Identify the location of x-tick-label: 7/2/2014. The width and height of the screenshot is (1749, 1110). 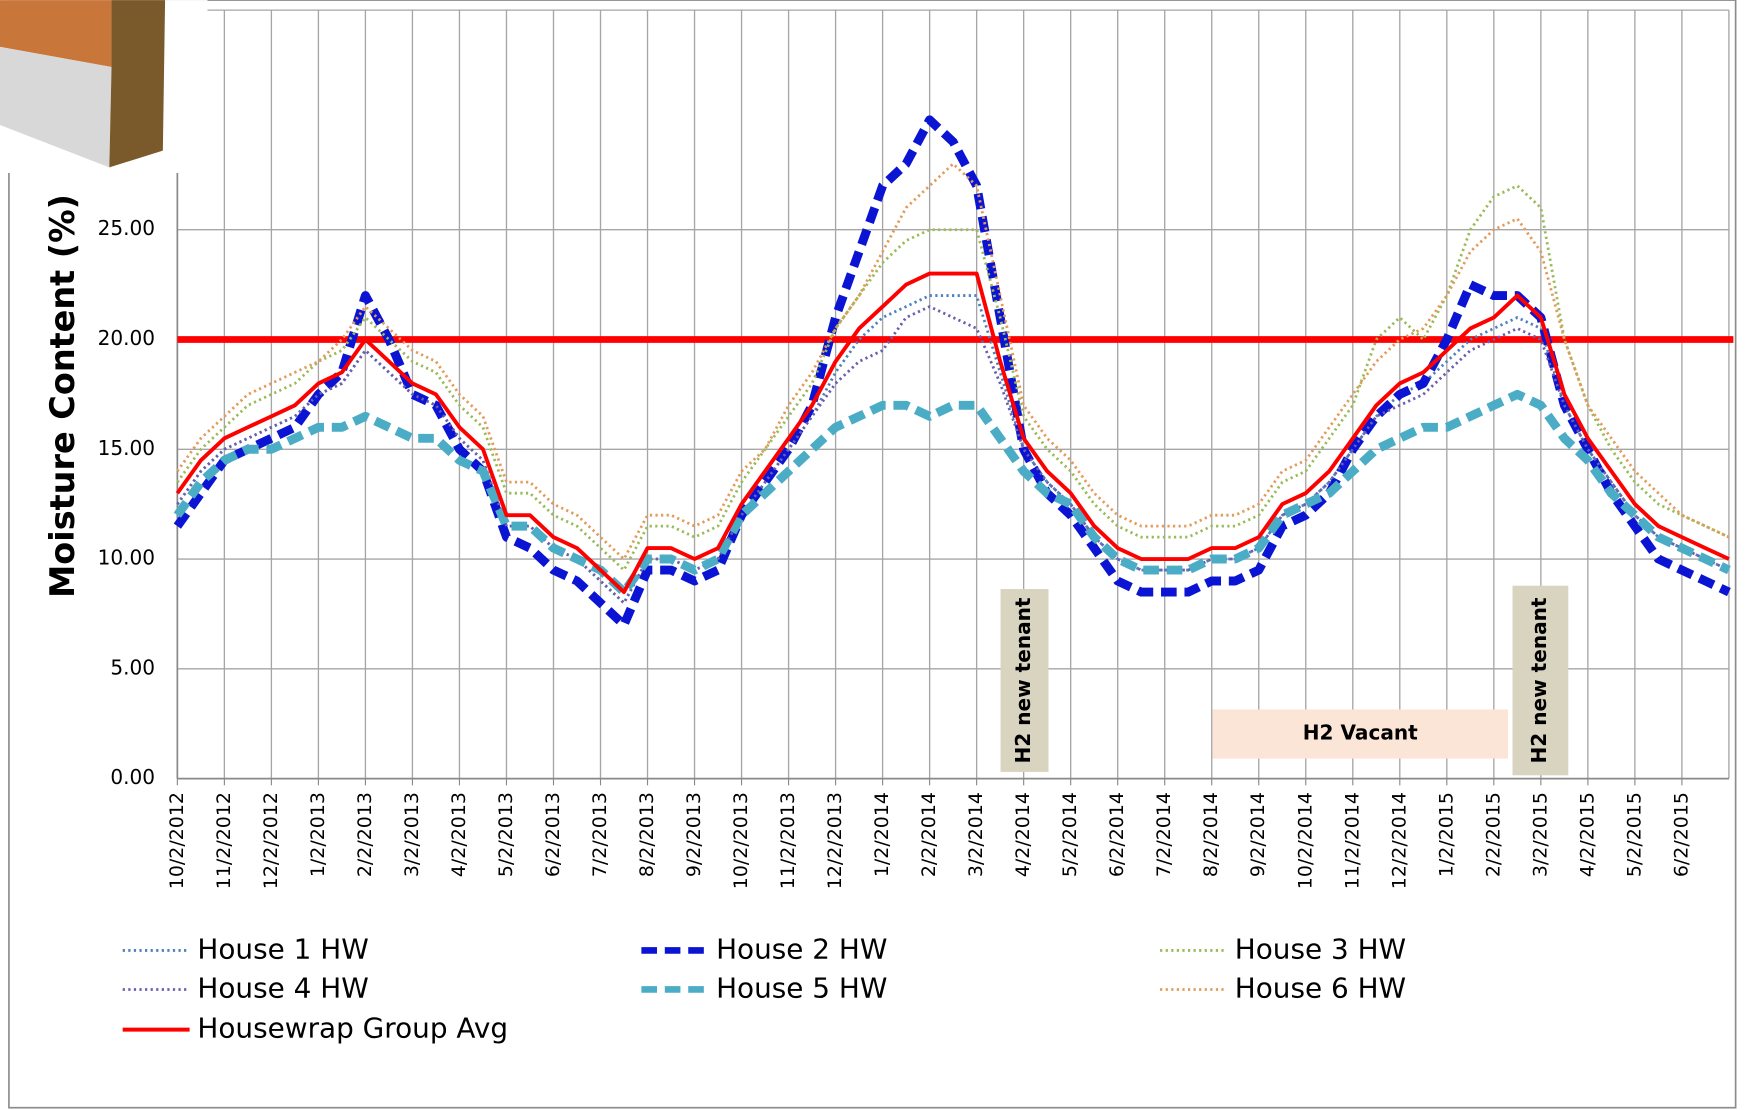
(1164, 834).